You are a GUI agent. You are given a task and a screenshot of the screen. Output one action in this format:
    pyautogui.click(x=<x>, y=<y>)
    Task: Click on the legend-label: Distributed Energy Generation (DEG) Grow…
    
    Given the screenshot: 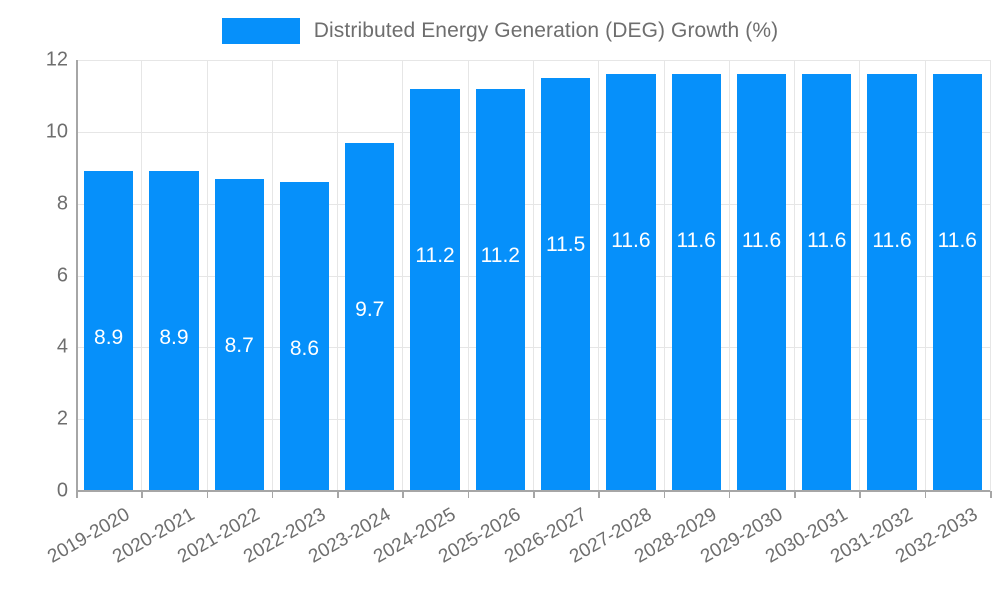 What is the action you would take?
    pyautogui.click(x=546, y=30)
    